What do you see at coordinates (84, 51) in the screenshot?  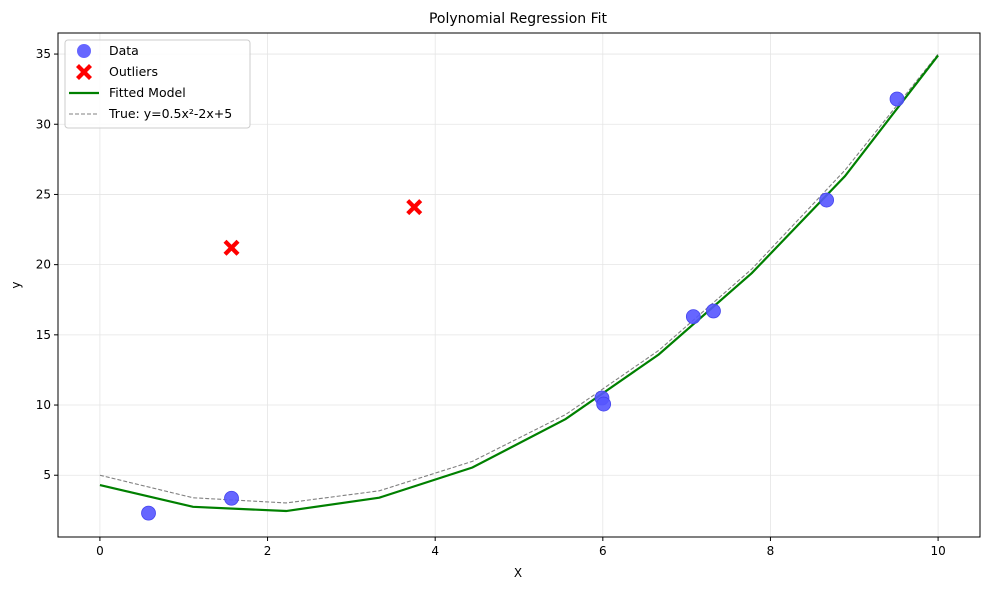 I see `legend-circle-icon` at bounding box center [84, 51].